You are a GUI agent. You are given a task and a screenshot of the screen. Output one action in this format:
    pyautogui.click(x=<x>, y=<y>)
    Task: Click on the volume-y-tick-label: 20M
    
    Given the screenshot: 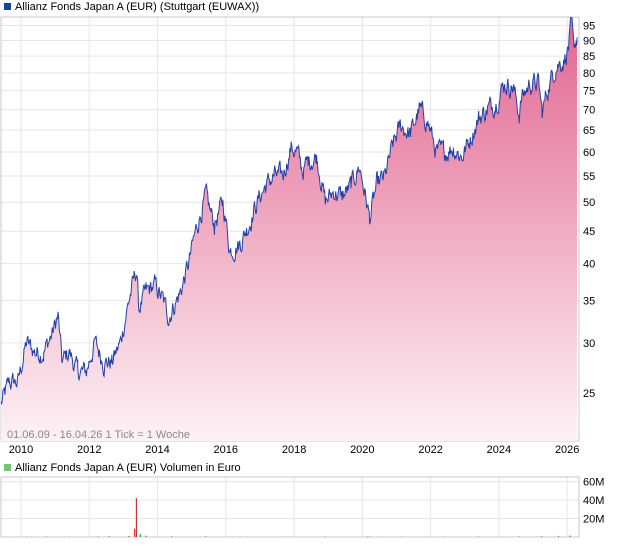 What is the action you would take?
    pyautogui.click(x=593, y=520)
    